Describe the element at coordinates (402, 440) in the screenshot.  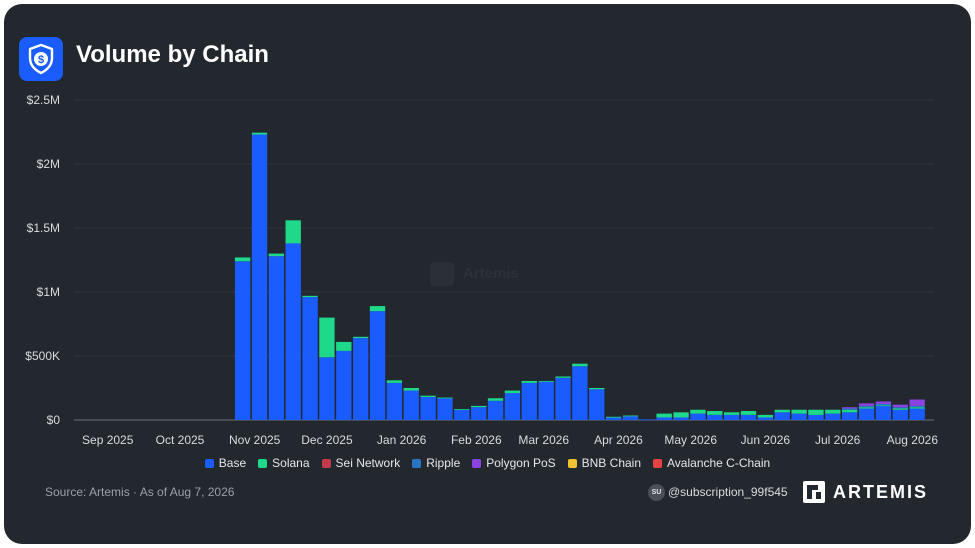
I see `x-tick-label: Jan 2026` at that location.